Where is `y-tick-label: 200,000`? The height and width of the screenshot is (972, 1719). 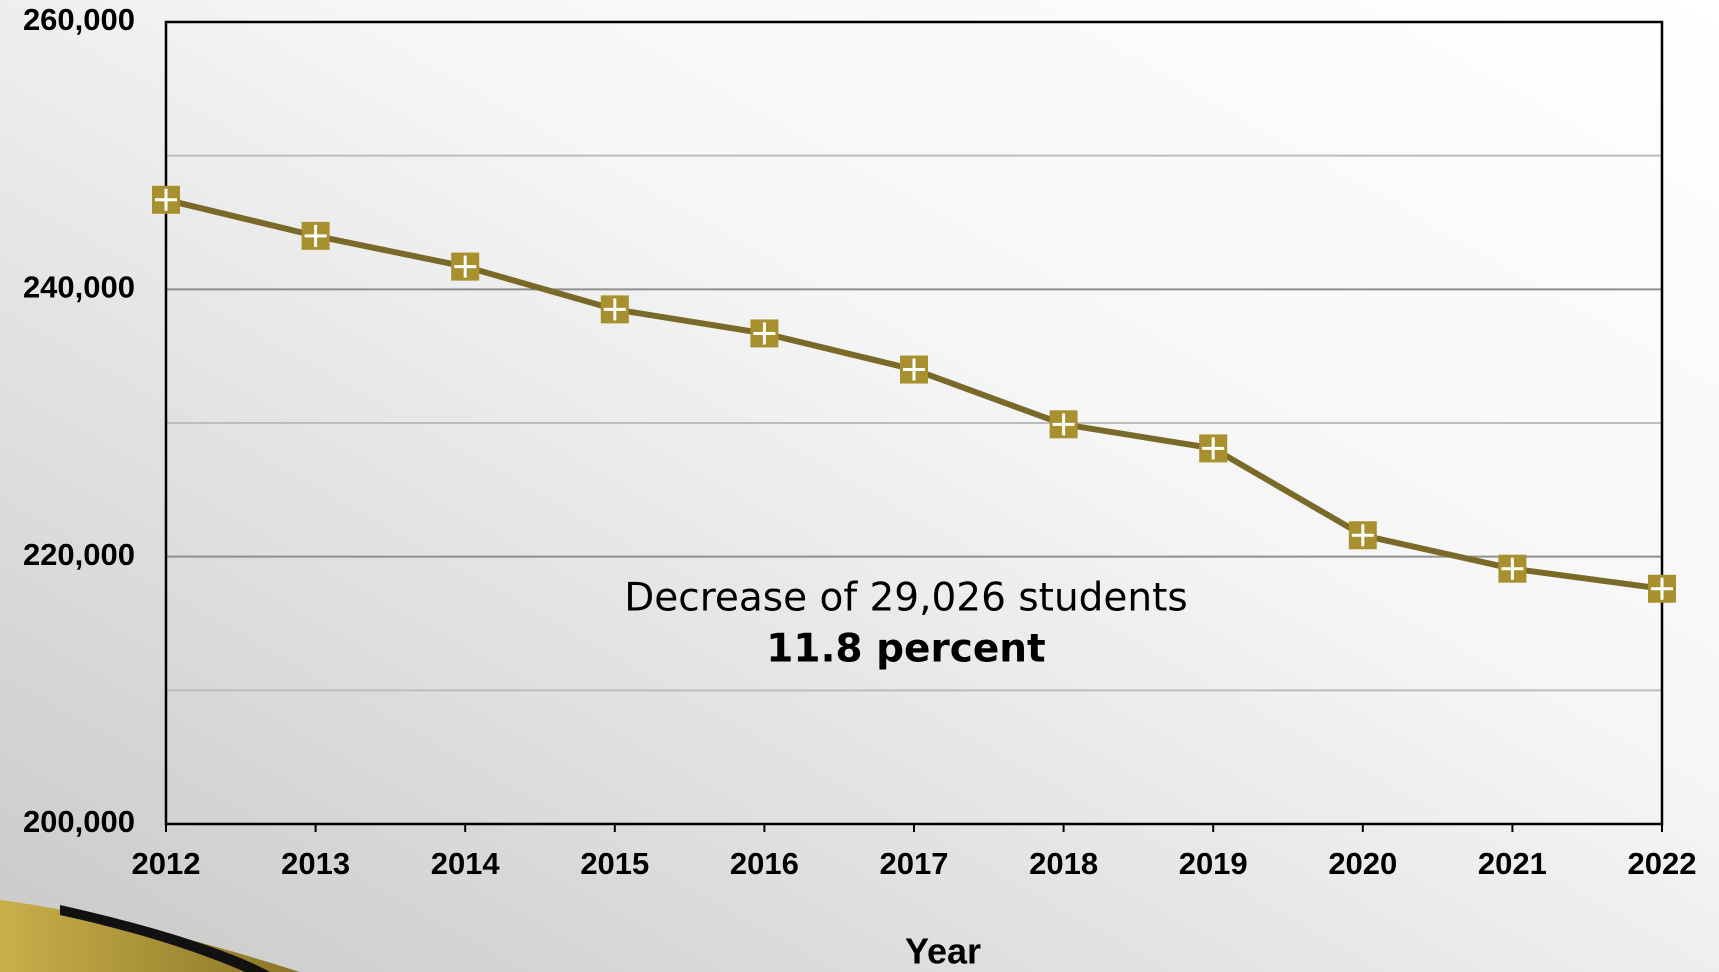 y-tick-label: 200,000 is located at coordinates (79, 821).